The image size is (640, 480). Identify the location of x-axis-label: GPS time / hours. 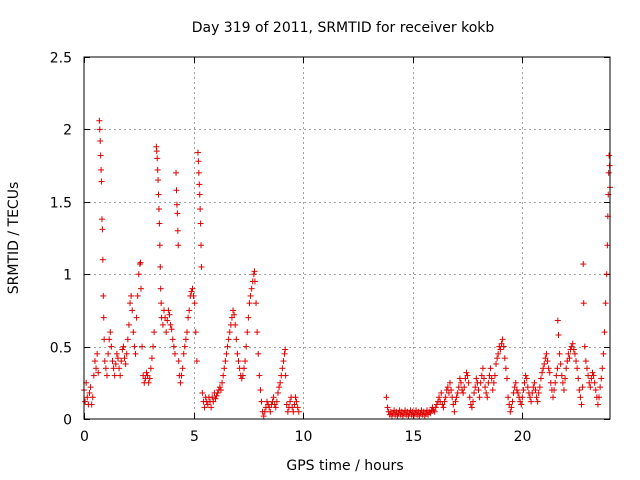
(344, 466).